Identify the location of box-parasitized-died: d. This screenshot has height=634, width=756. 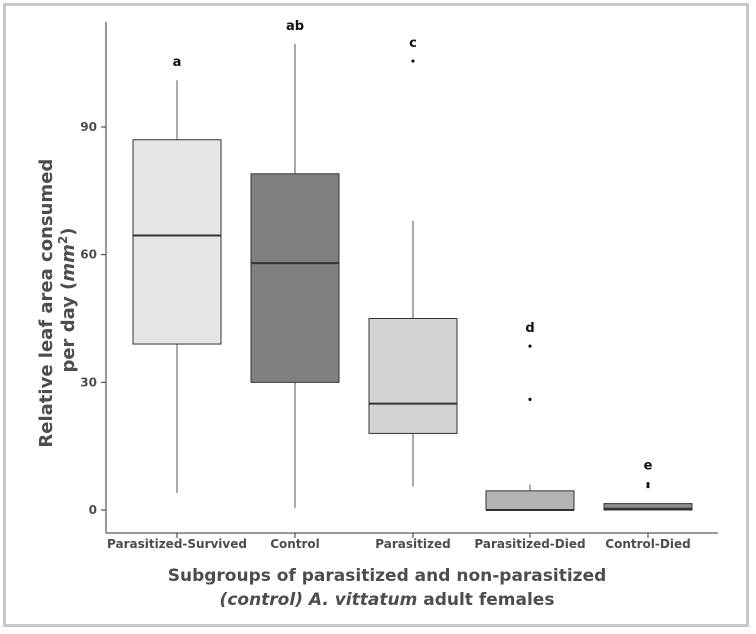
(530, 416).